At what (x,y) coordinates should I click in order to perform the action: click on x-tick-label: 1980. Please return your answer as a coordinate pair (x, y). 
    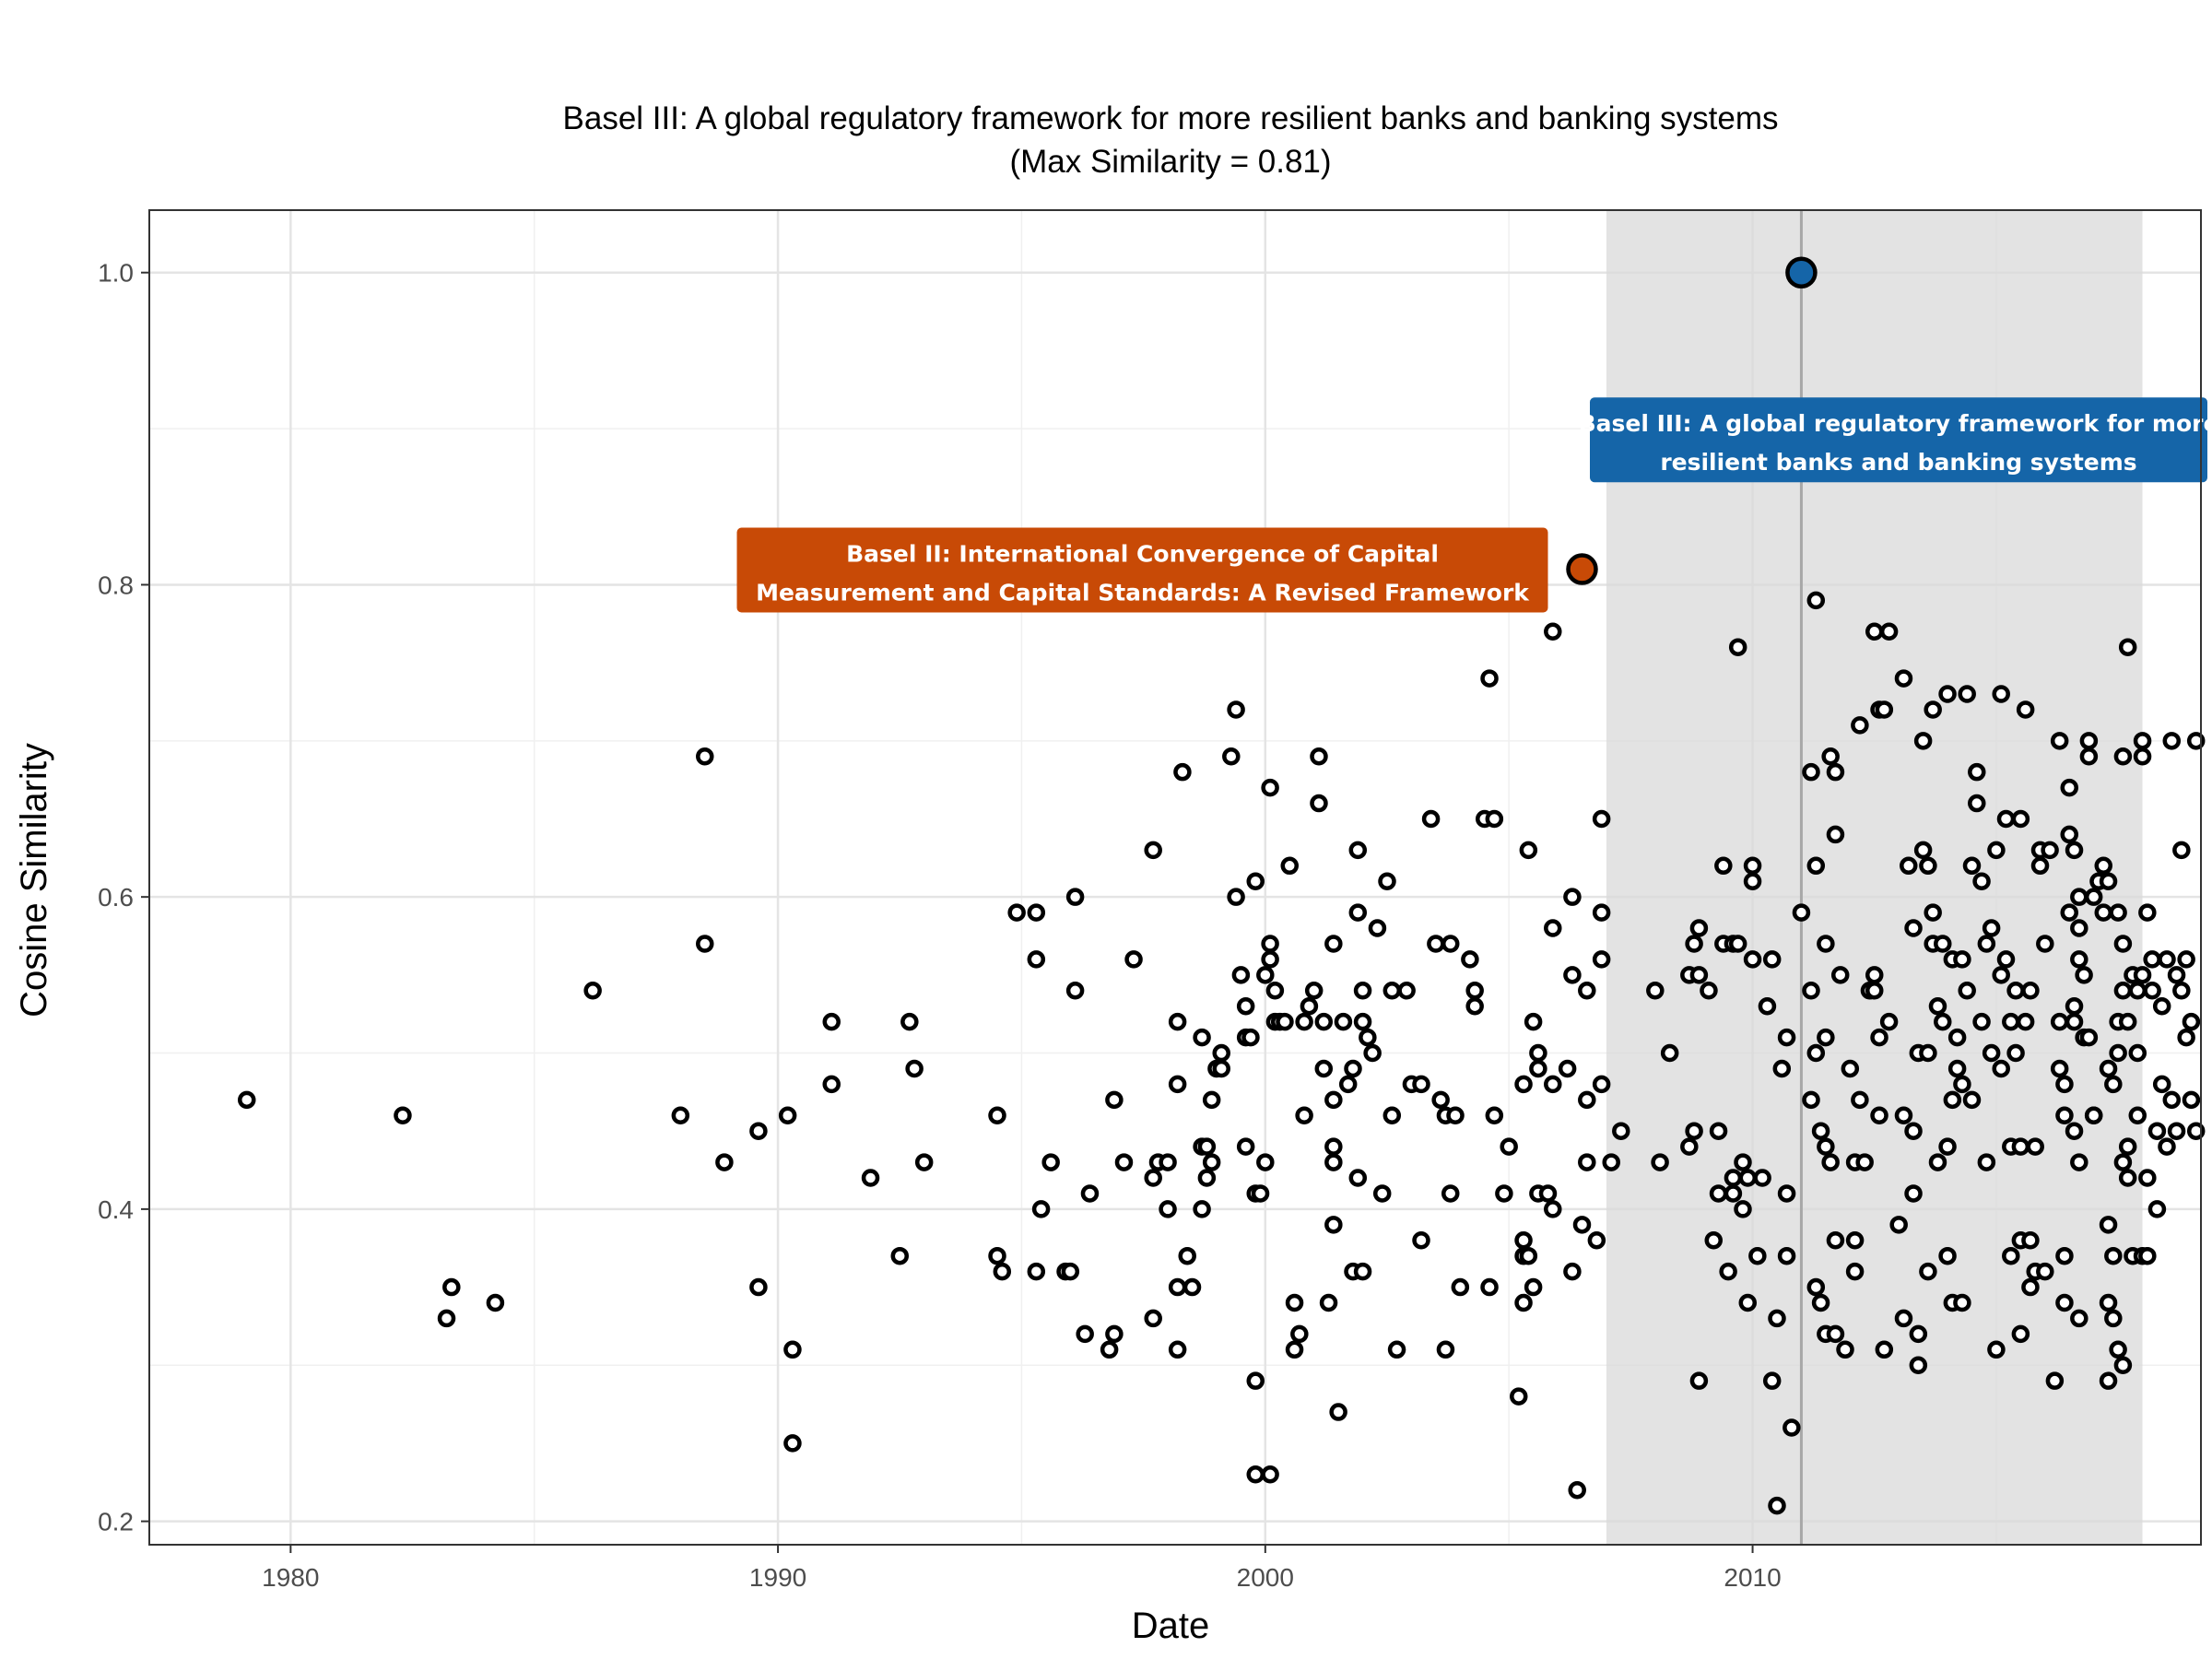
    Looking at the image, I should click on (290, 1577).